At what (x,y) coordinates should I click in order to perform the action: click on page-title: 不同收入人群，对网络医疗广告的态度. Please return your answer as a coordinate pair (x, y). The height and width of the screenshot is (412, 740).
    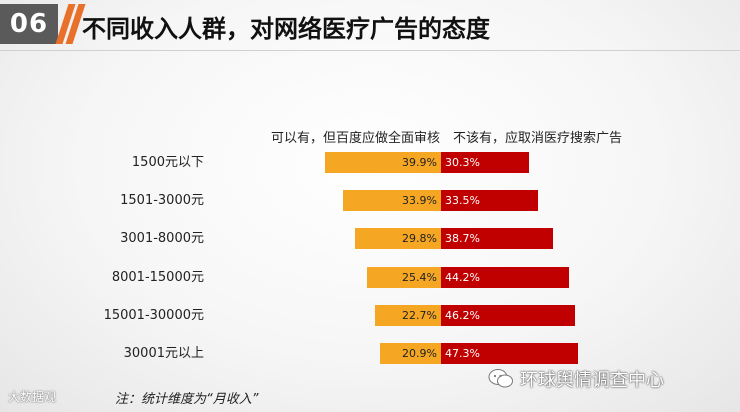
    Looking at the image, I should click on (286, 29).